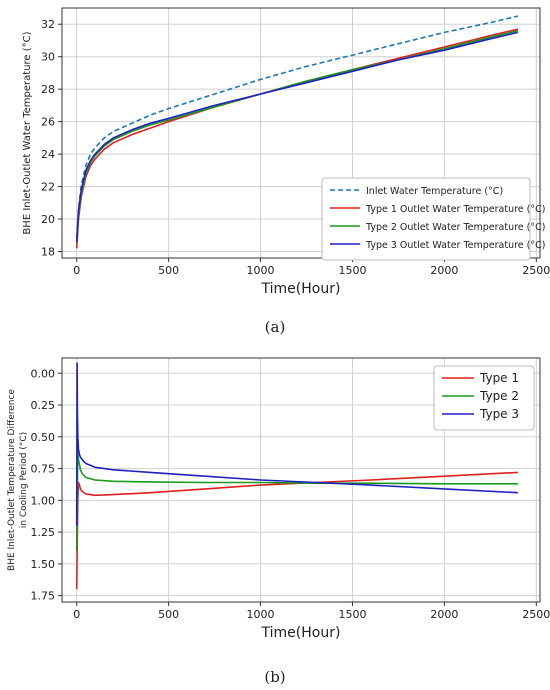 The width and height of the screenshot is (550, 690). What do you see at coordinates (43, 437) in the screenshot?
I see `y-tick-label: 0.50` at bounding box center [43, 437].